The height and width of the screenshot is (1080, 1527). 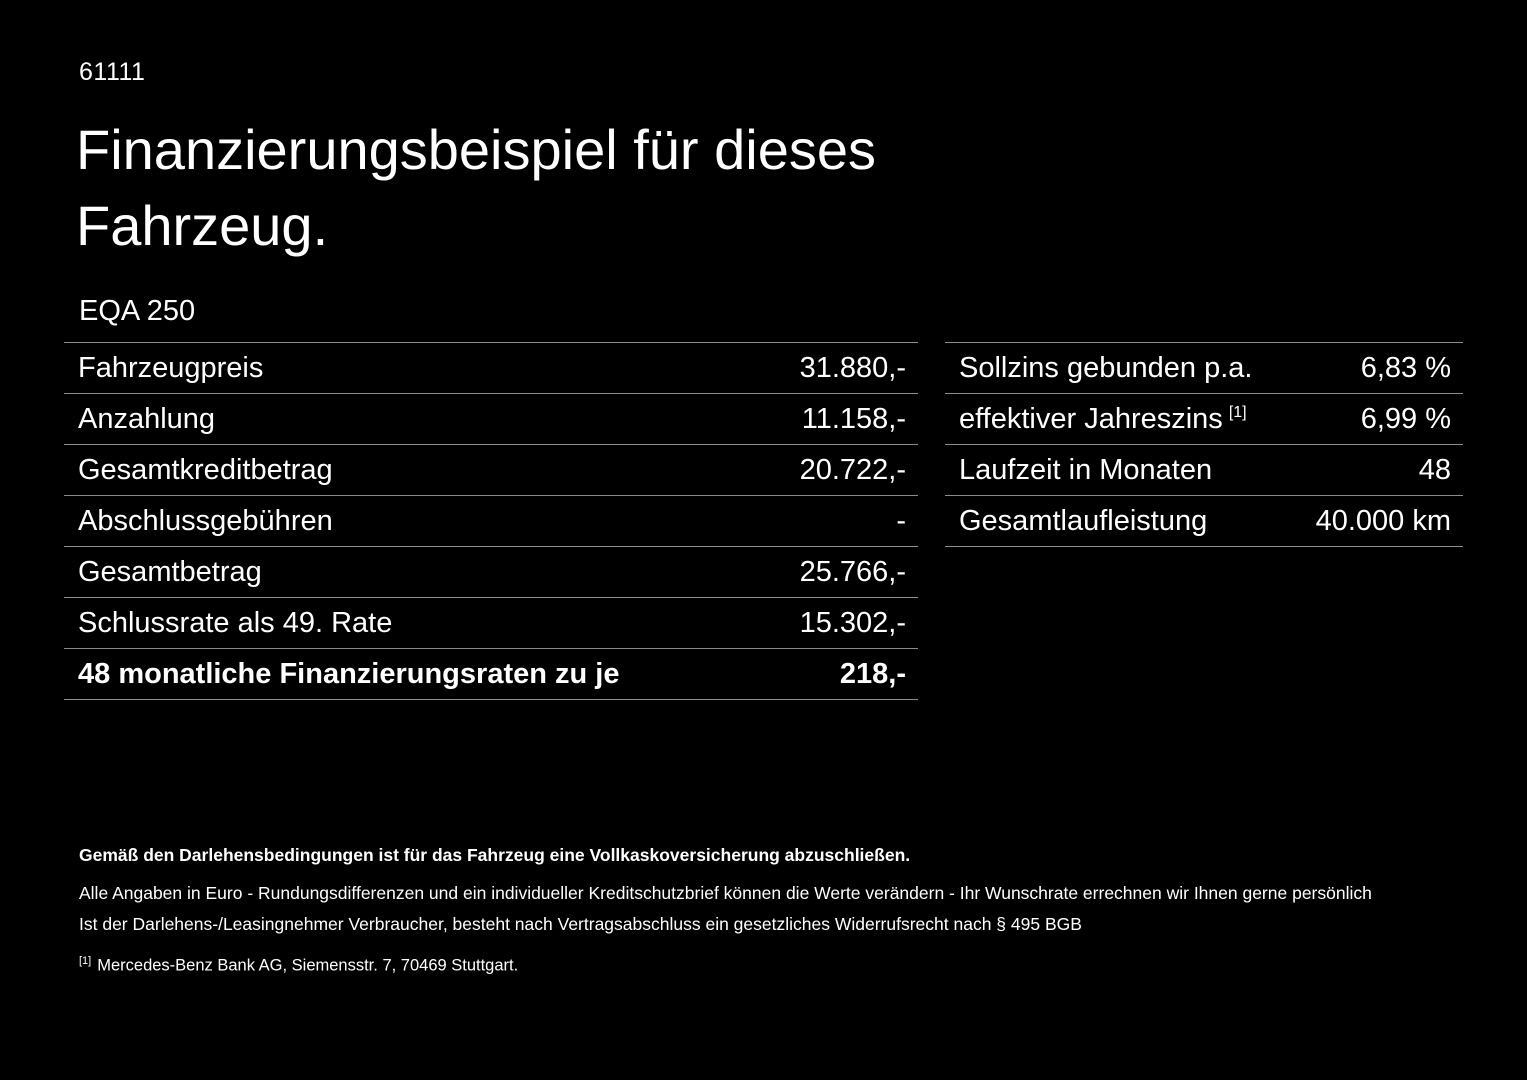 I want to click on table-row: Gesamtlaufleistung 40.000 km, so click(x=1204, y=521).